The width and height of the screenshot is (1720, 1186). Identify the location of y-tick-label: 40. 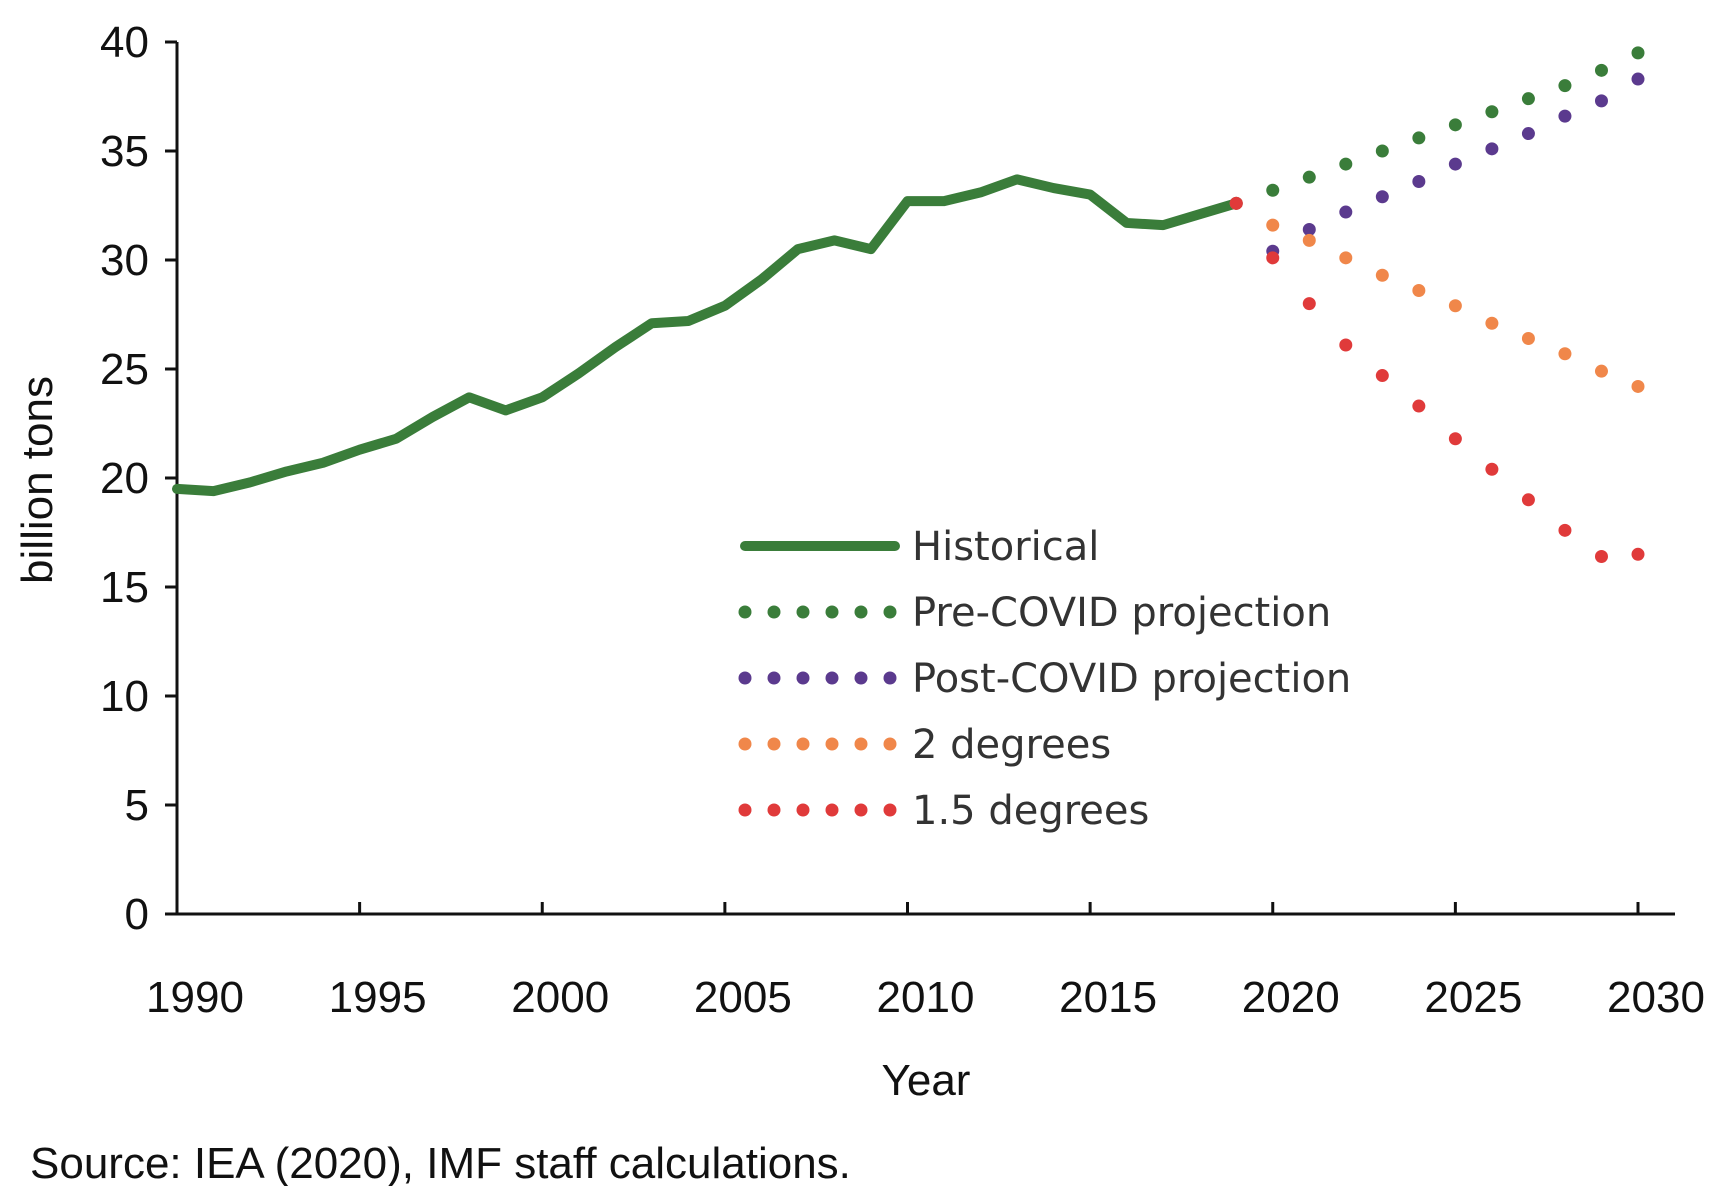
(124, 42).